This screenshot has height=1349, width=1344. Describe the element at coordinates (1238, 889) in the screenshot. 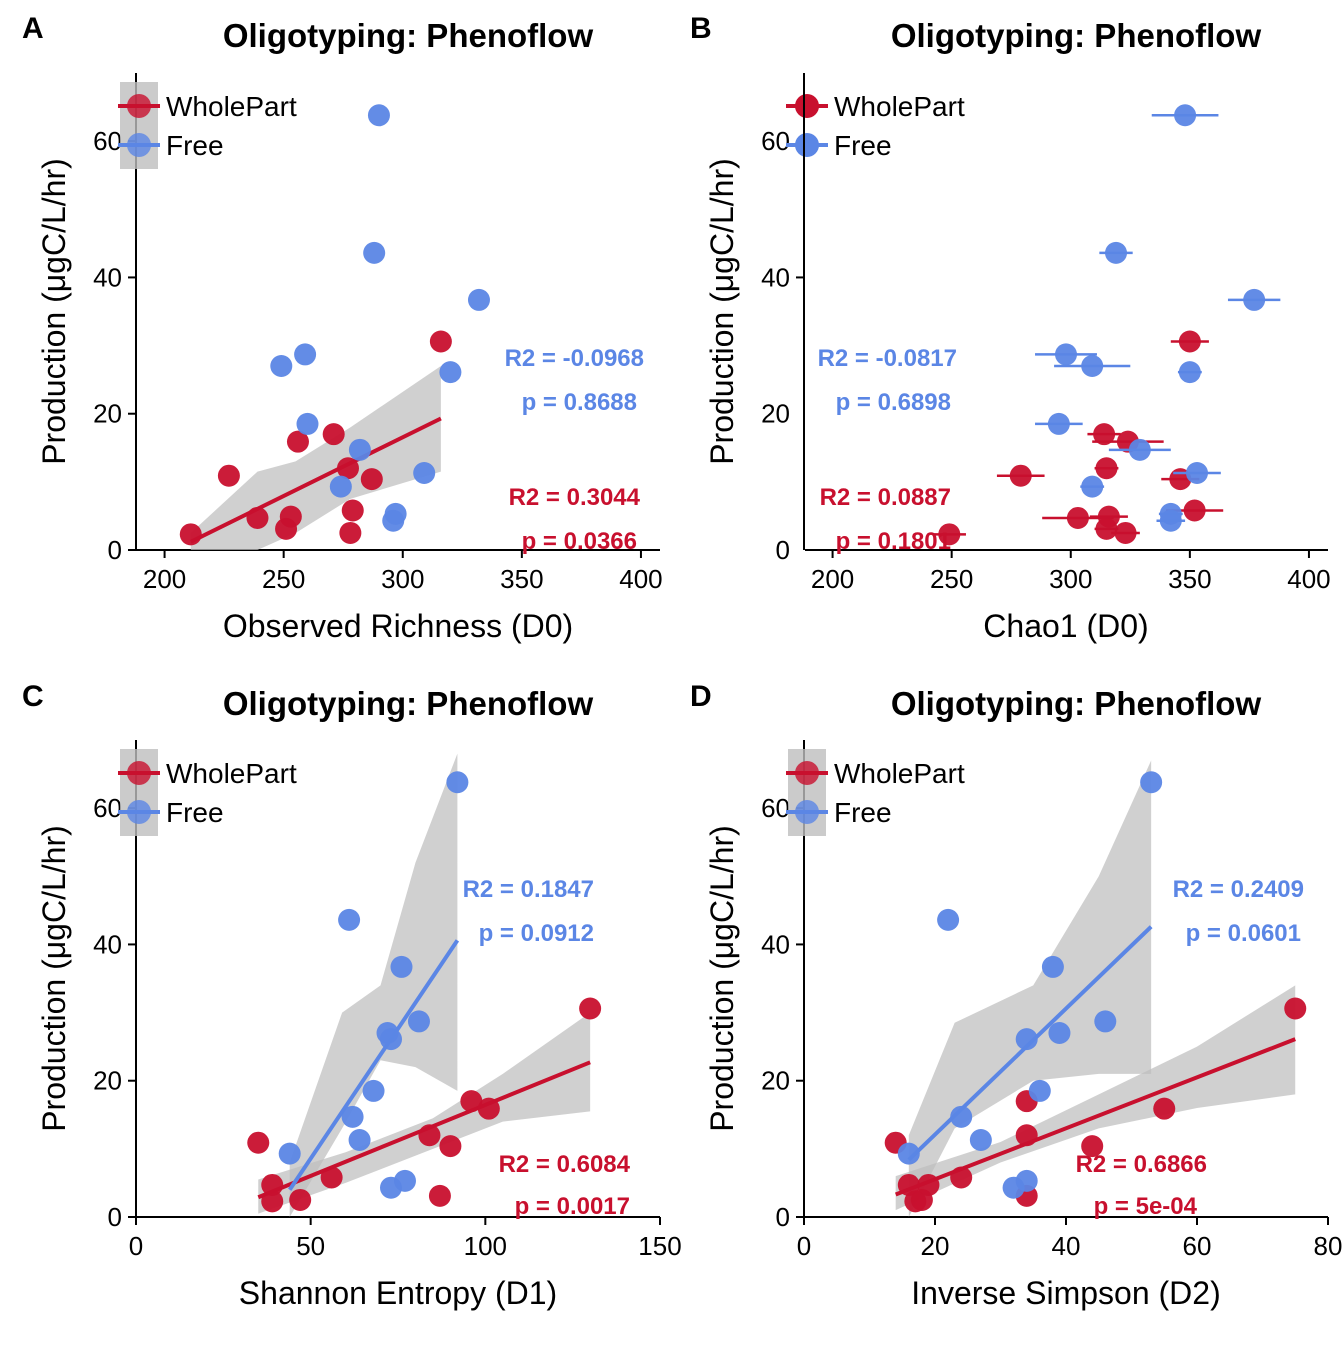

I see `stat-r2-free: R2 = 0.2409` at that location.